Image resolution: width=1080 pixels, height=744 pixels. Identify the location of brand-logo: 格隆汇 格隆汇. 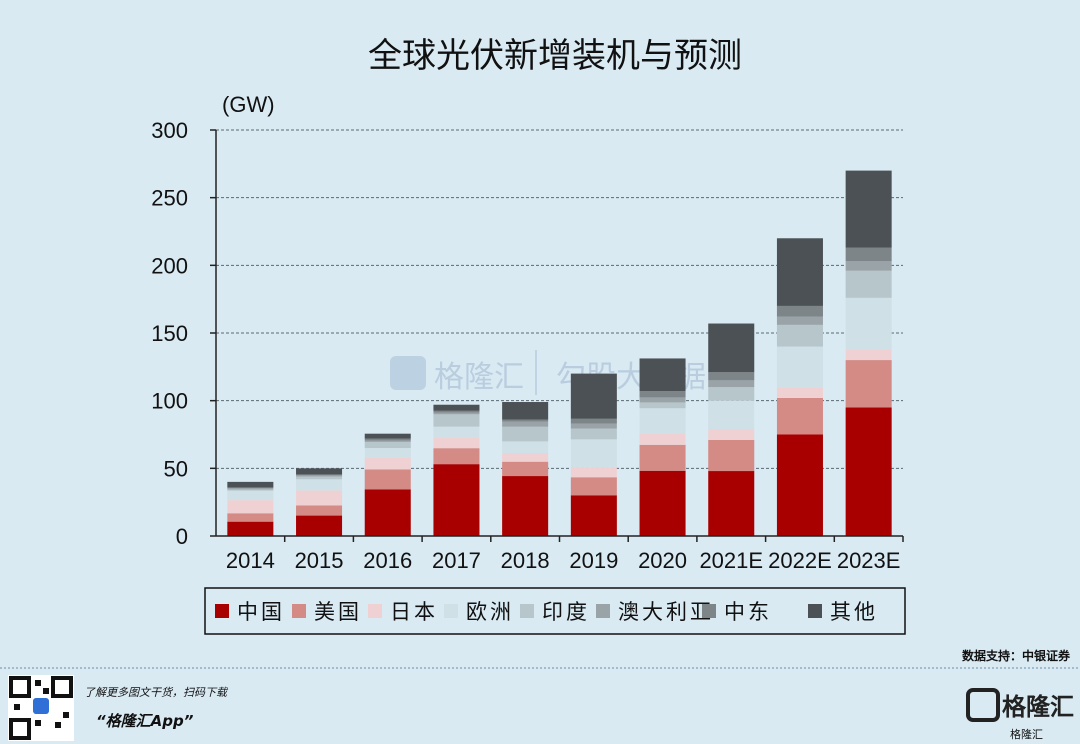
(1020, 714).